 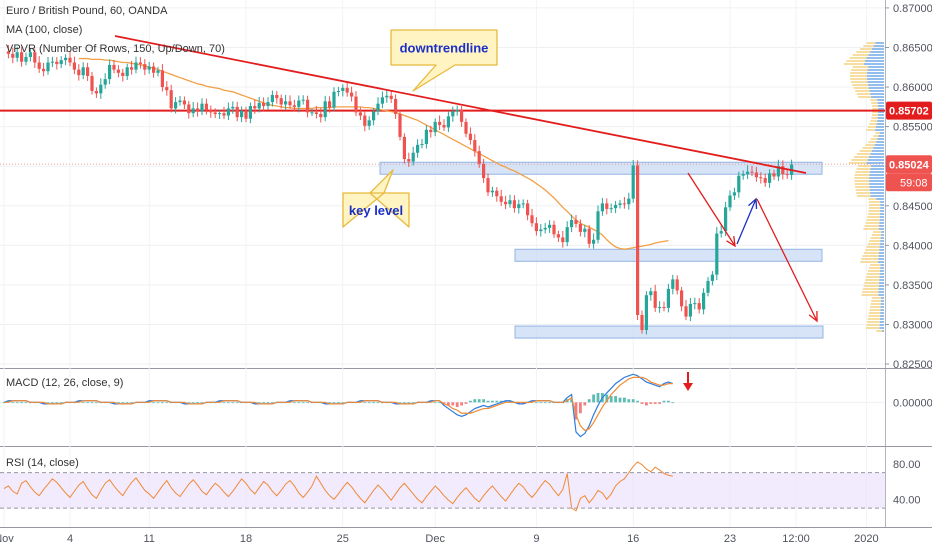 I want to click on rsi-band, so click(x=442, y=490).